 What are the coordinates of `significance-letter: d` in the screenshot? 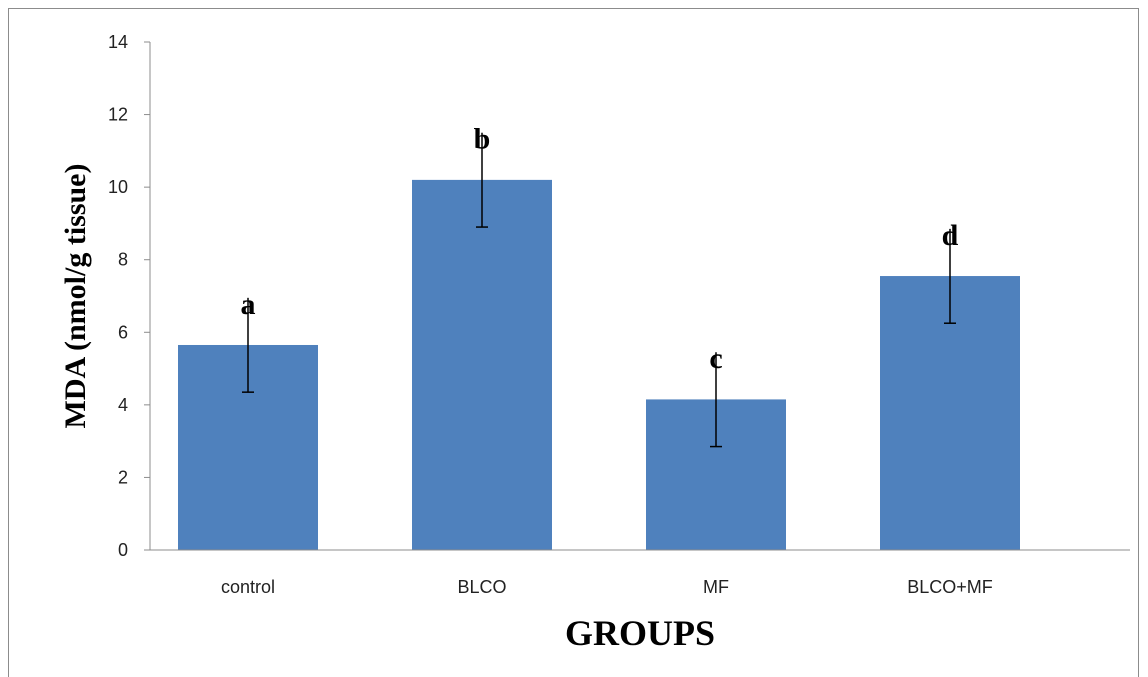 It's located at (950, 235).